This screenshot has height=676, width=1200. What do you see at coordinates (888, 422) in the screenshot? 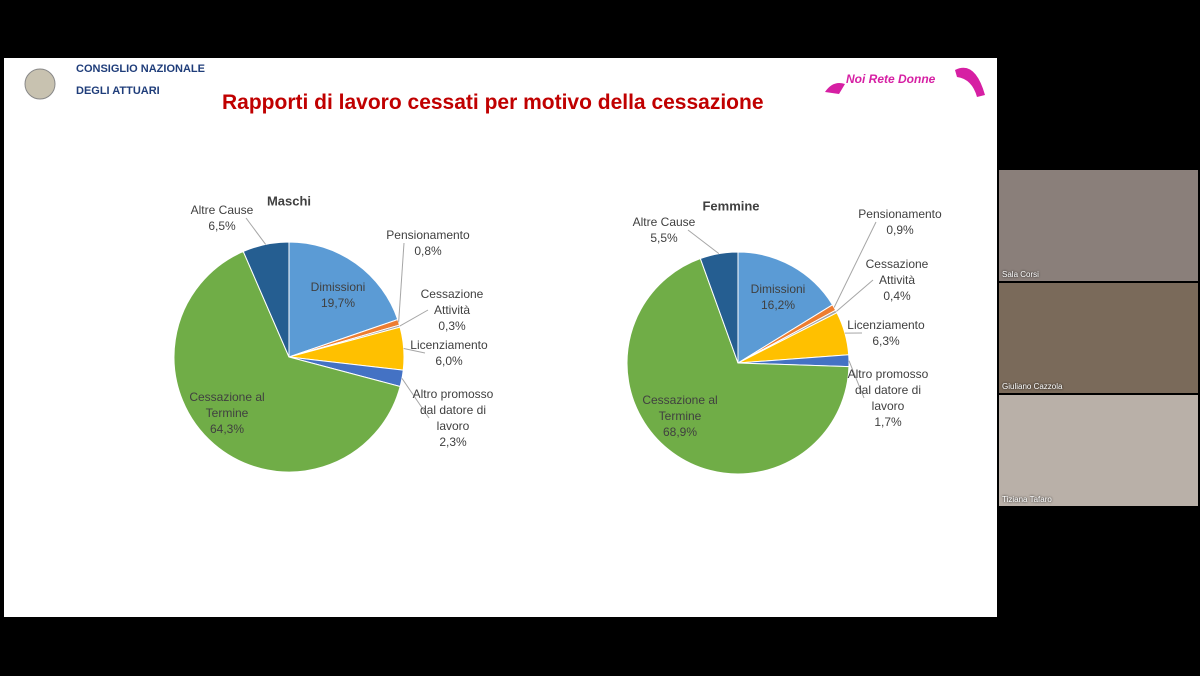
I see `value-label: 1,7%` at bounding box center [888, 422].